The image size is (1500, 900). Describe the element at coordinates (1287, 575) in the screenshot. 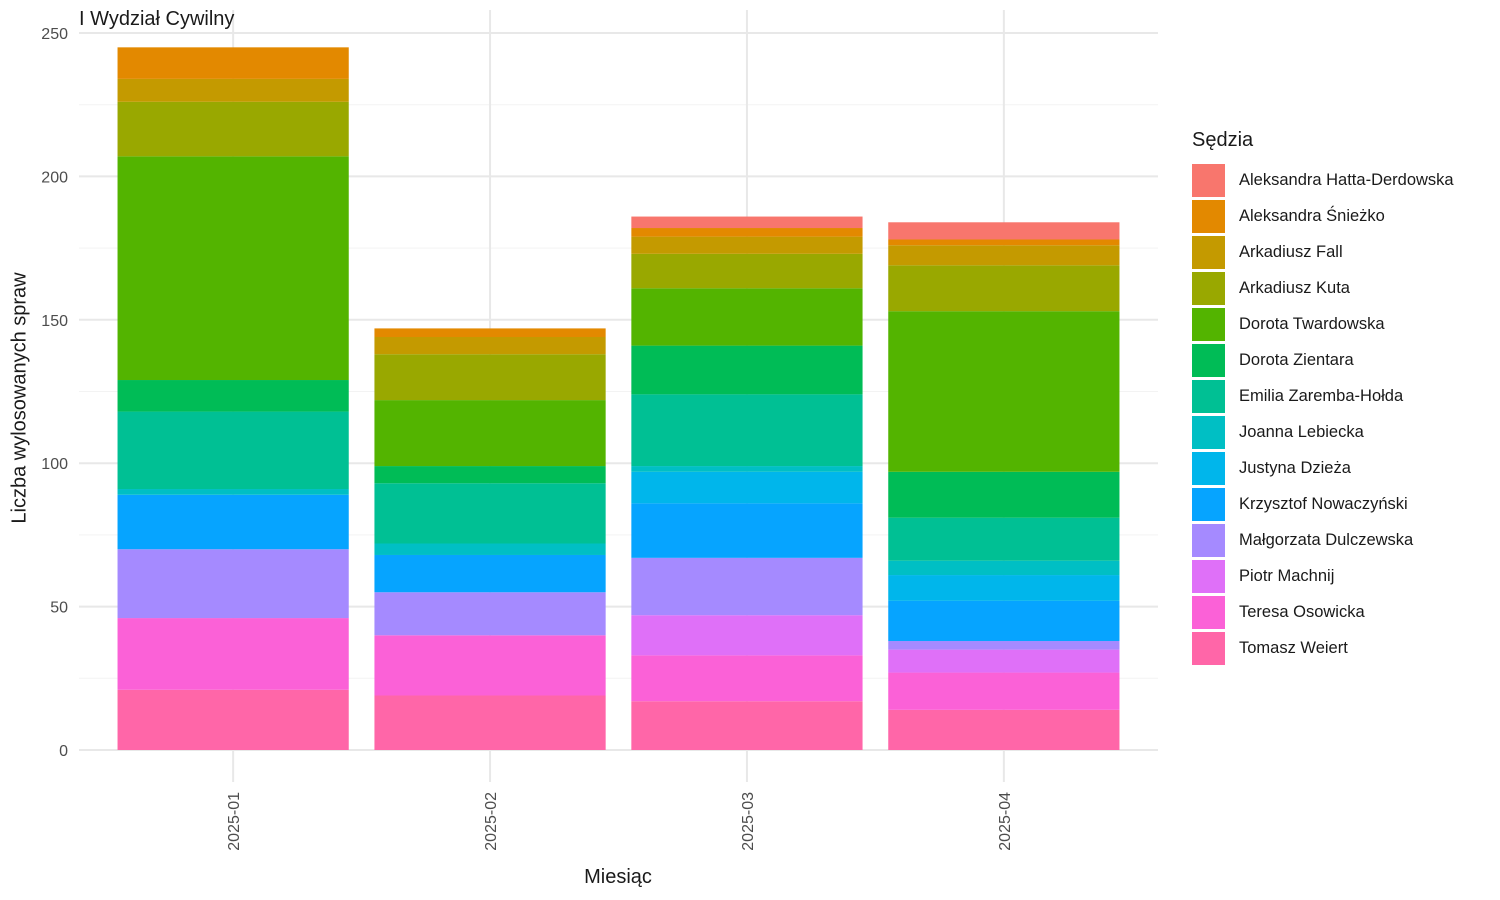

I see `legend-label: Piotr Machnij` at that location.